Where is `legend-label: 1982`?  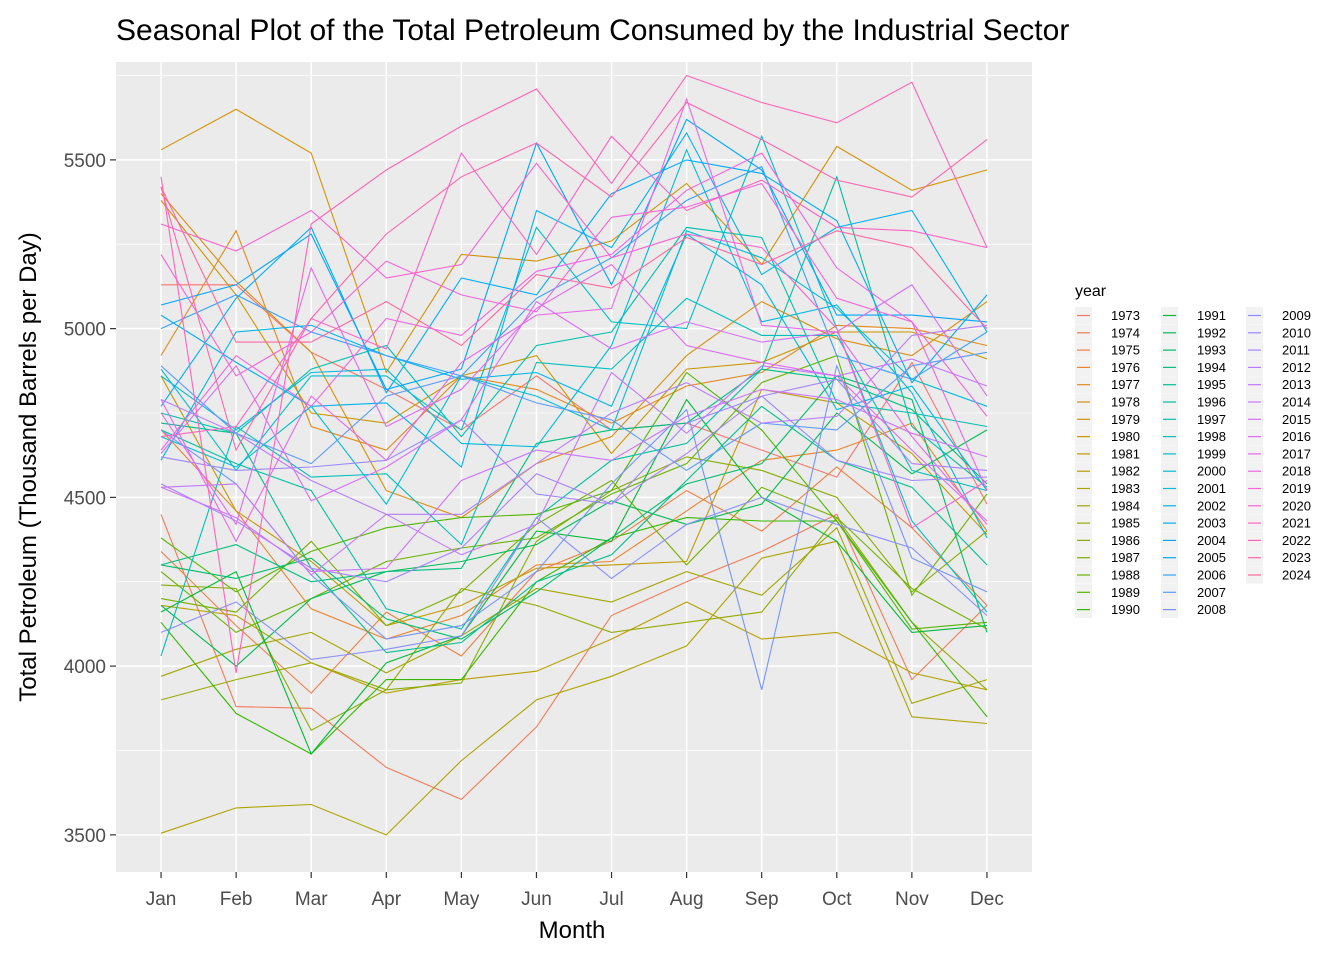 legend-label: 1982 is located at coordinates (1125, 471).